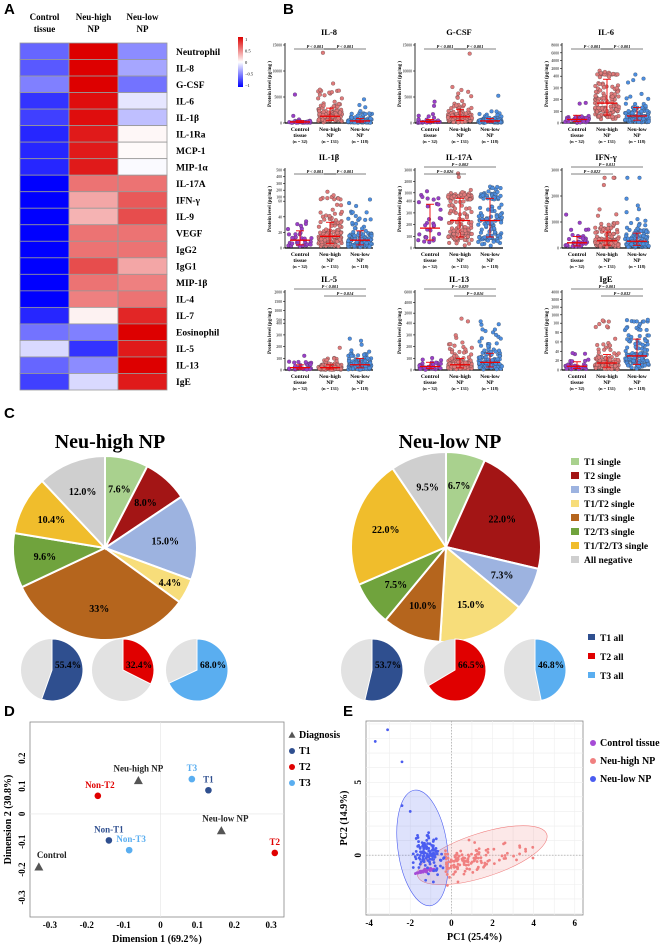 The width and height of the screenshot is (670, 951). What do you see at coordinates (185, 69) in the screenshot?
I see `heatmap-row-label: IL-8` at bounding box center [185, 69].